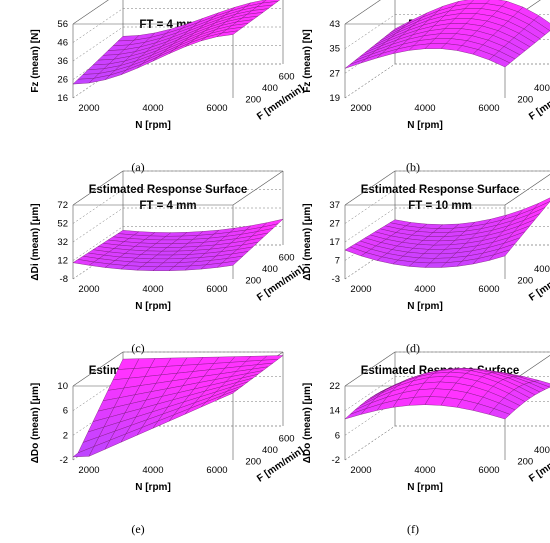 This screenshot has width=550, height=543. Describe the element at coordinates (337, 261) in the screenshot. I see `z-tick-label: 7` at that location.